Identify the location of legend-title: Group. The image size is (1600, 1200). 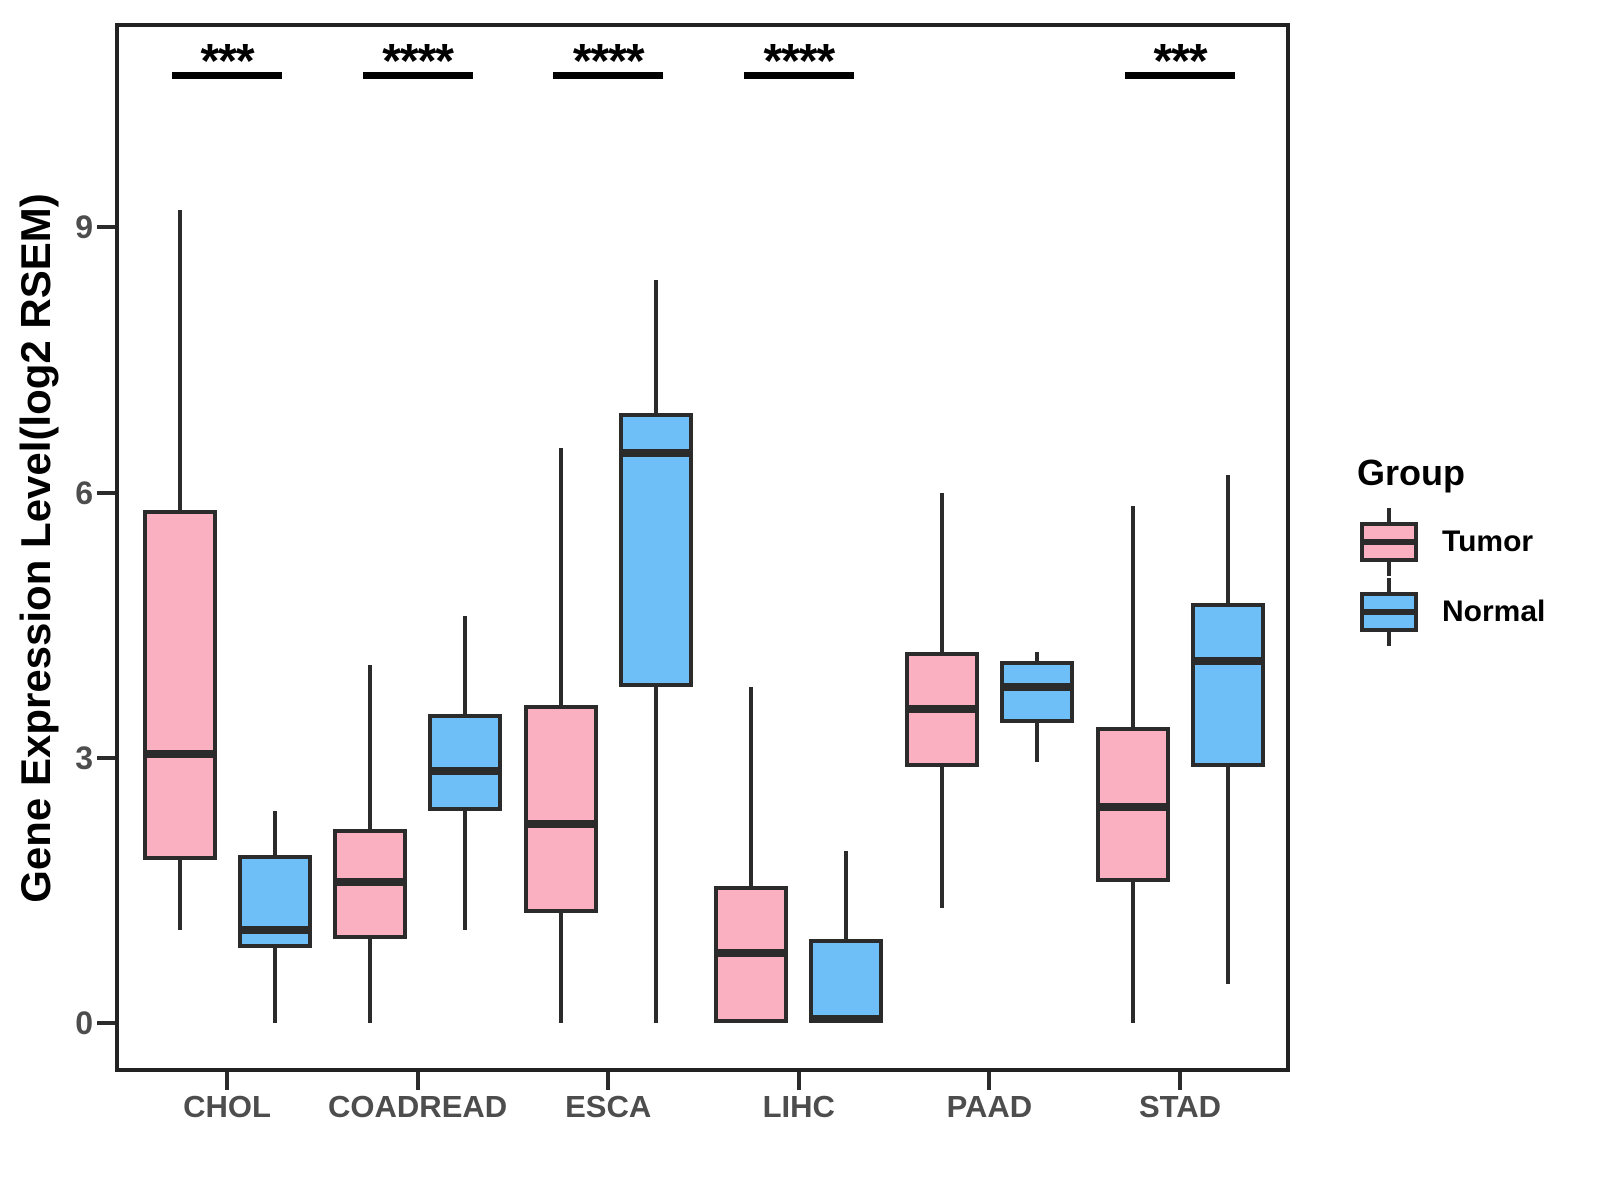
(1411, 472).